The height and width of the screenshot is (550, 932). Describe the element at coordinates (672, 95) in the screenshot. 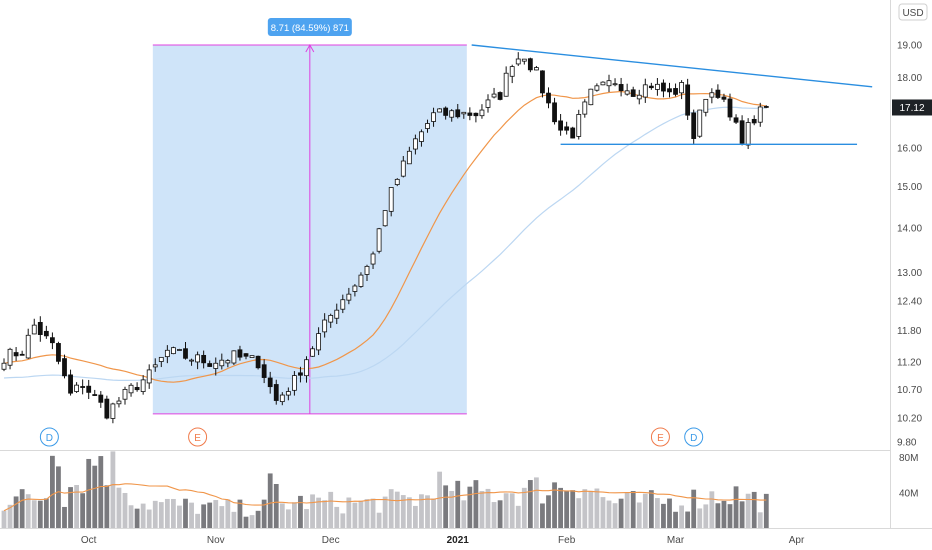

I see `trendlines` at that location.